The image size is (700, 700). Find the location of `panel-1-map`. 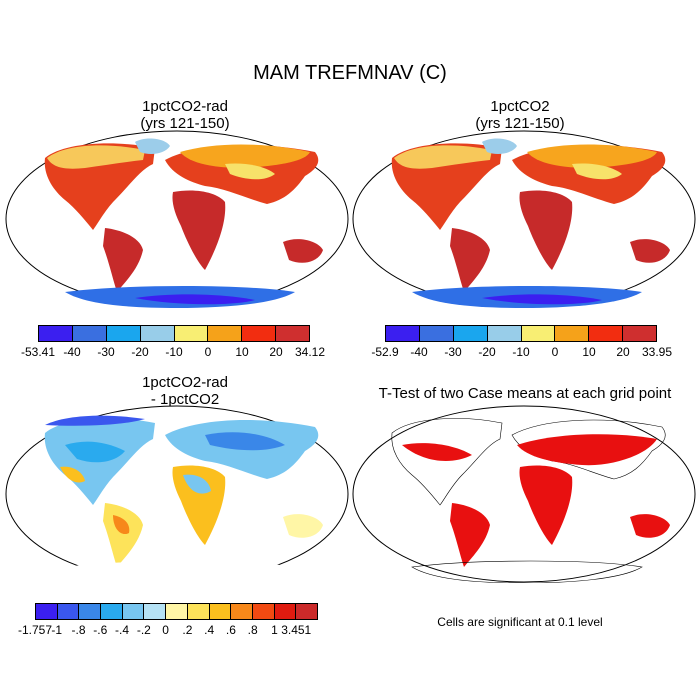

panel-1-map is located at coordinates (177, 219).